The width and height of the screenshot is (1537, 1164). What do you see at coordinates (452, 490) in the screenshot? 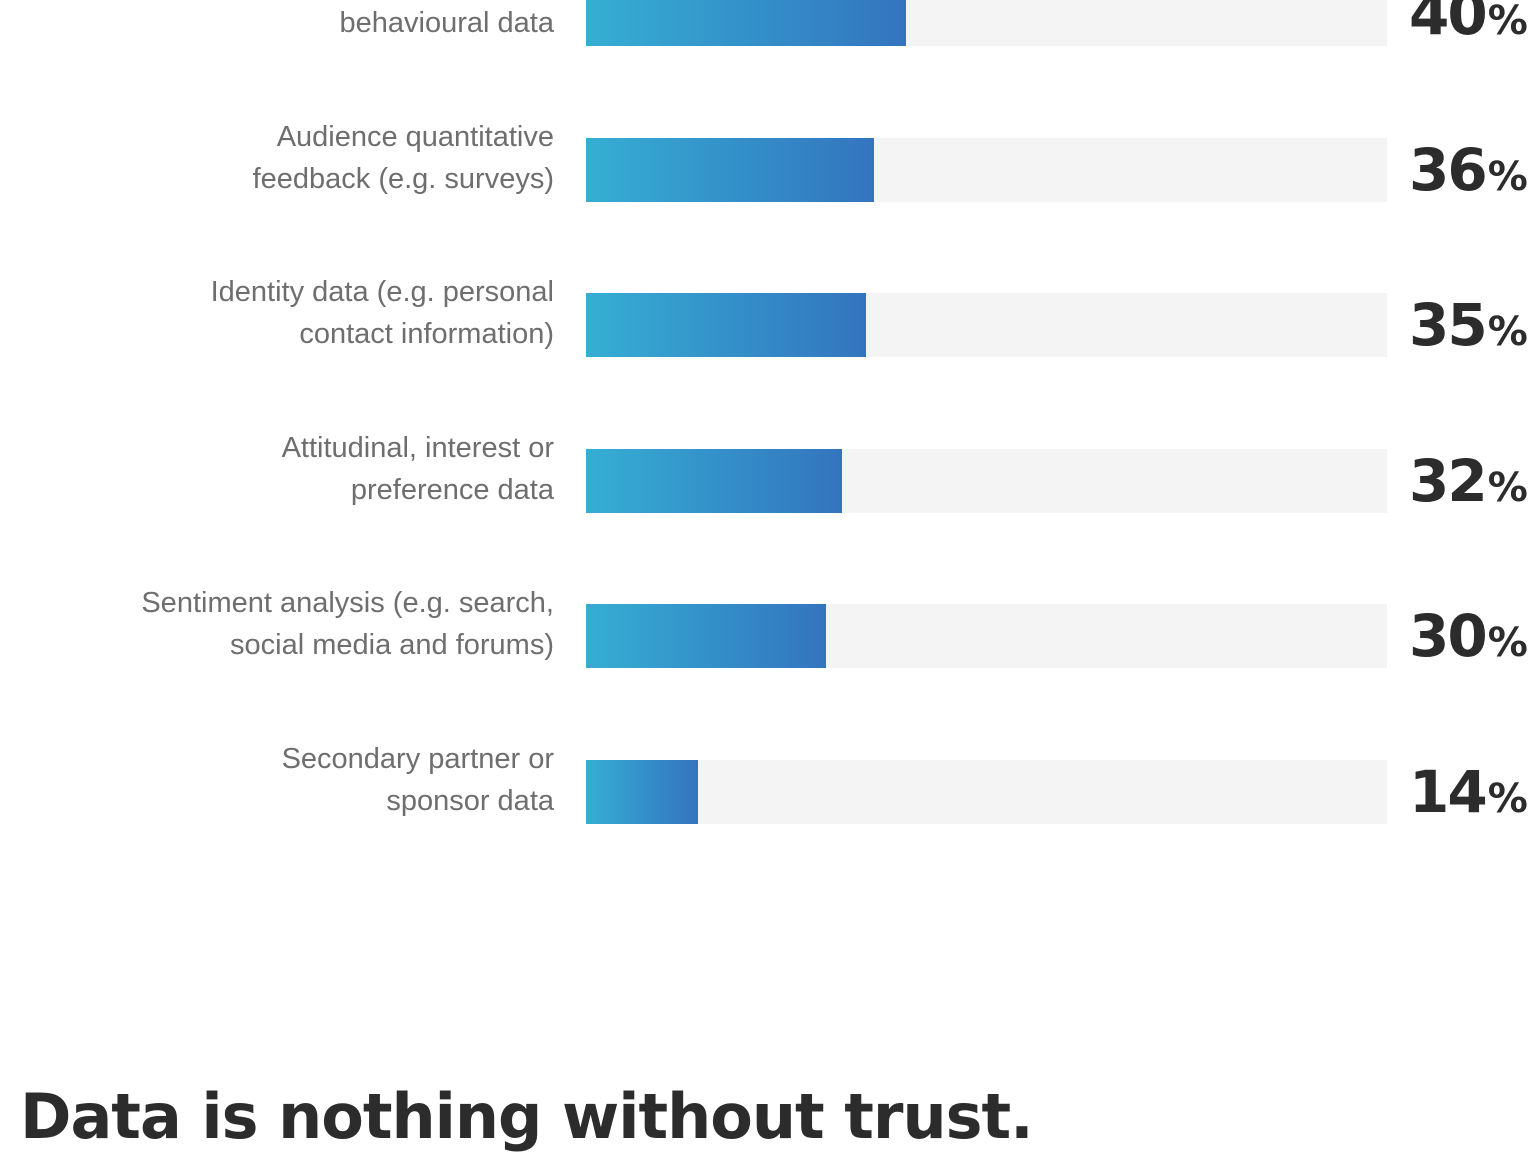
I see `bar-category-label-line: preference data` at bounding box center [452, 490].